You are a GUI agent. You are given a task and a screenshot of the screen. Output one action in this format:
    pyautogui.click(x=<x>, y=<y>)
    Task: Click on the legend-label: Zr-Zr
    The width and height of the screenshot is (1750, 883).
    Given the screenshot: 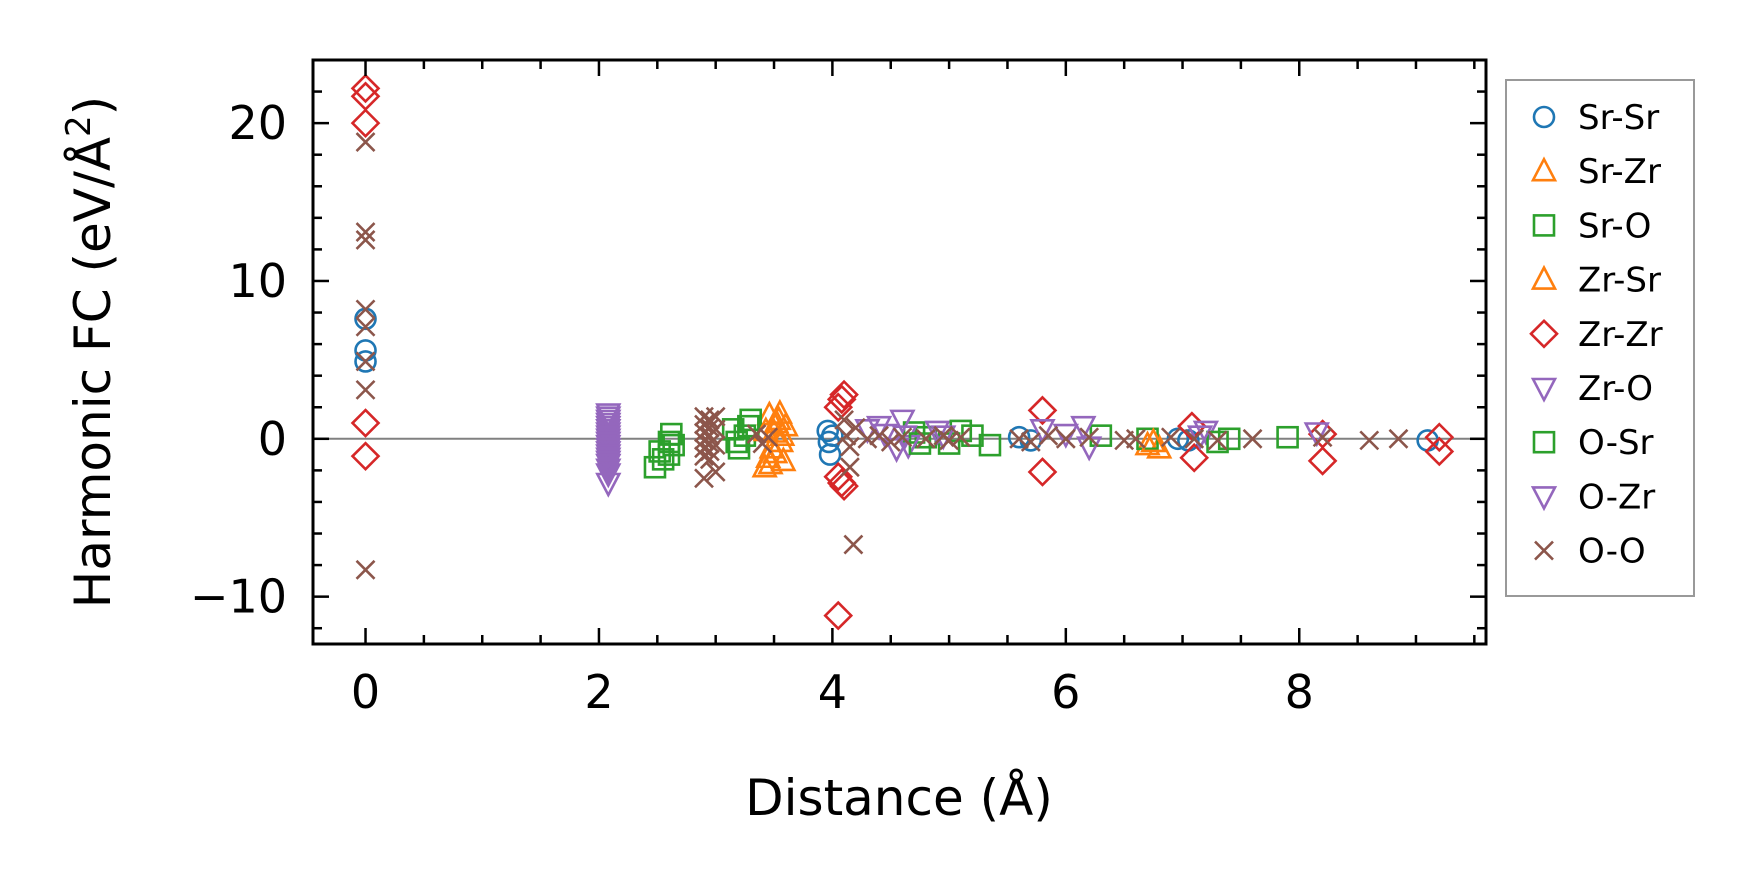 What is the action you would take?
    pyautogui.click(x=1620, y=335)
    